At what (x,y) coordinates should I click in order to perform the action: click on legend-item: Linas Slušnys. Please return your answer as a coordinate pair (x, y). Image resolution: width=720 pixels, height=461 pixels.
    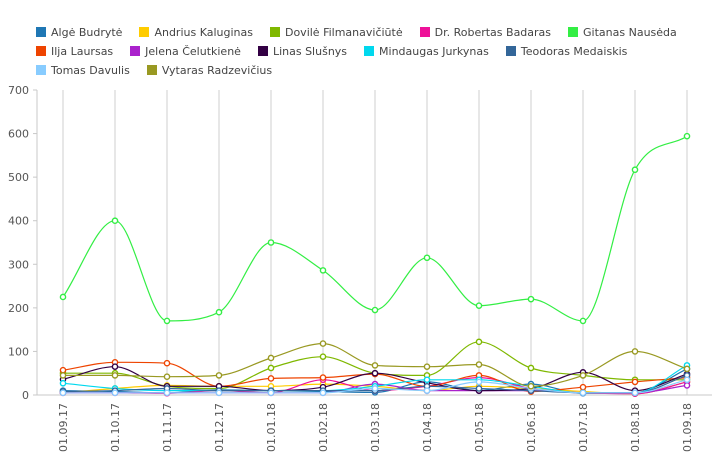
    Looking at the image, I should click on (302, 51).